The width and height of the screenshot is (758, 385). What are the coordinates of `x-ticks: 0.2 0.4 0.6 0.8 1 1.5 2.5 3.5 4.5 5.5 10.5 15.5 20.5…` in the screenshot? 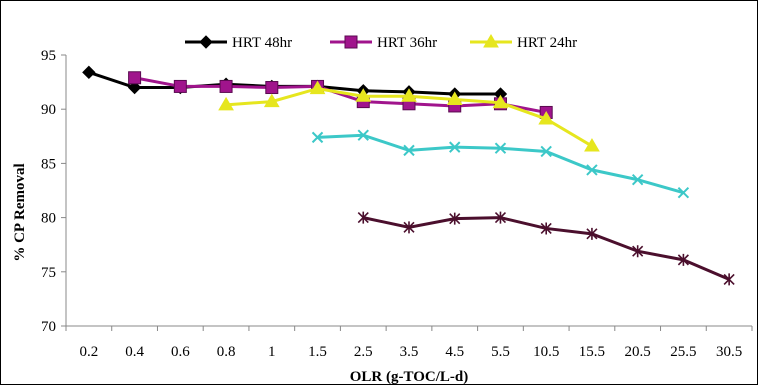 It's located at (409, 343).